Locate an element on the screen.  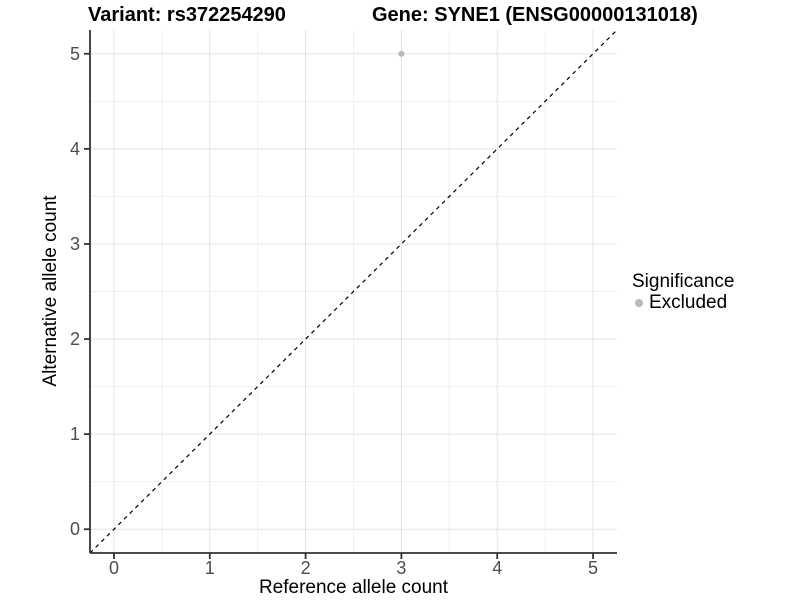
gene-title: Gene: SYNE1 (ENSG00000131018) is located at coordinates (535, 15).